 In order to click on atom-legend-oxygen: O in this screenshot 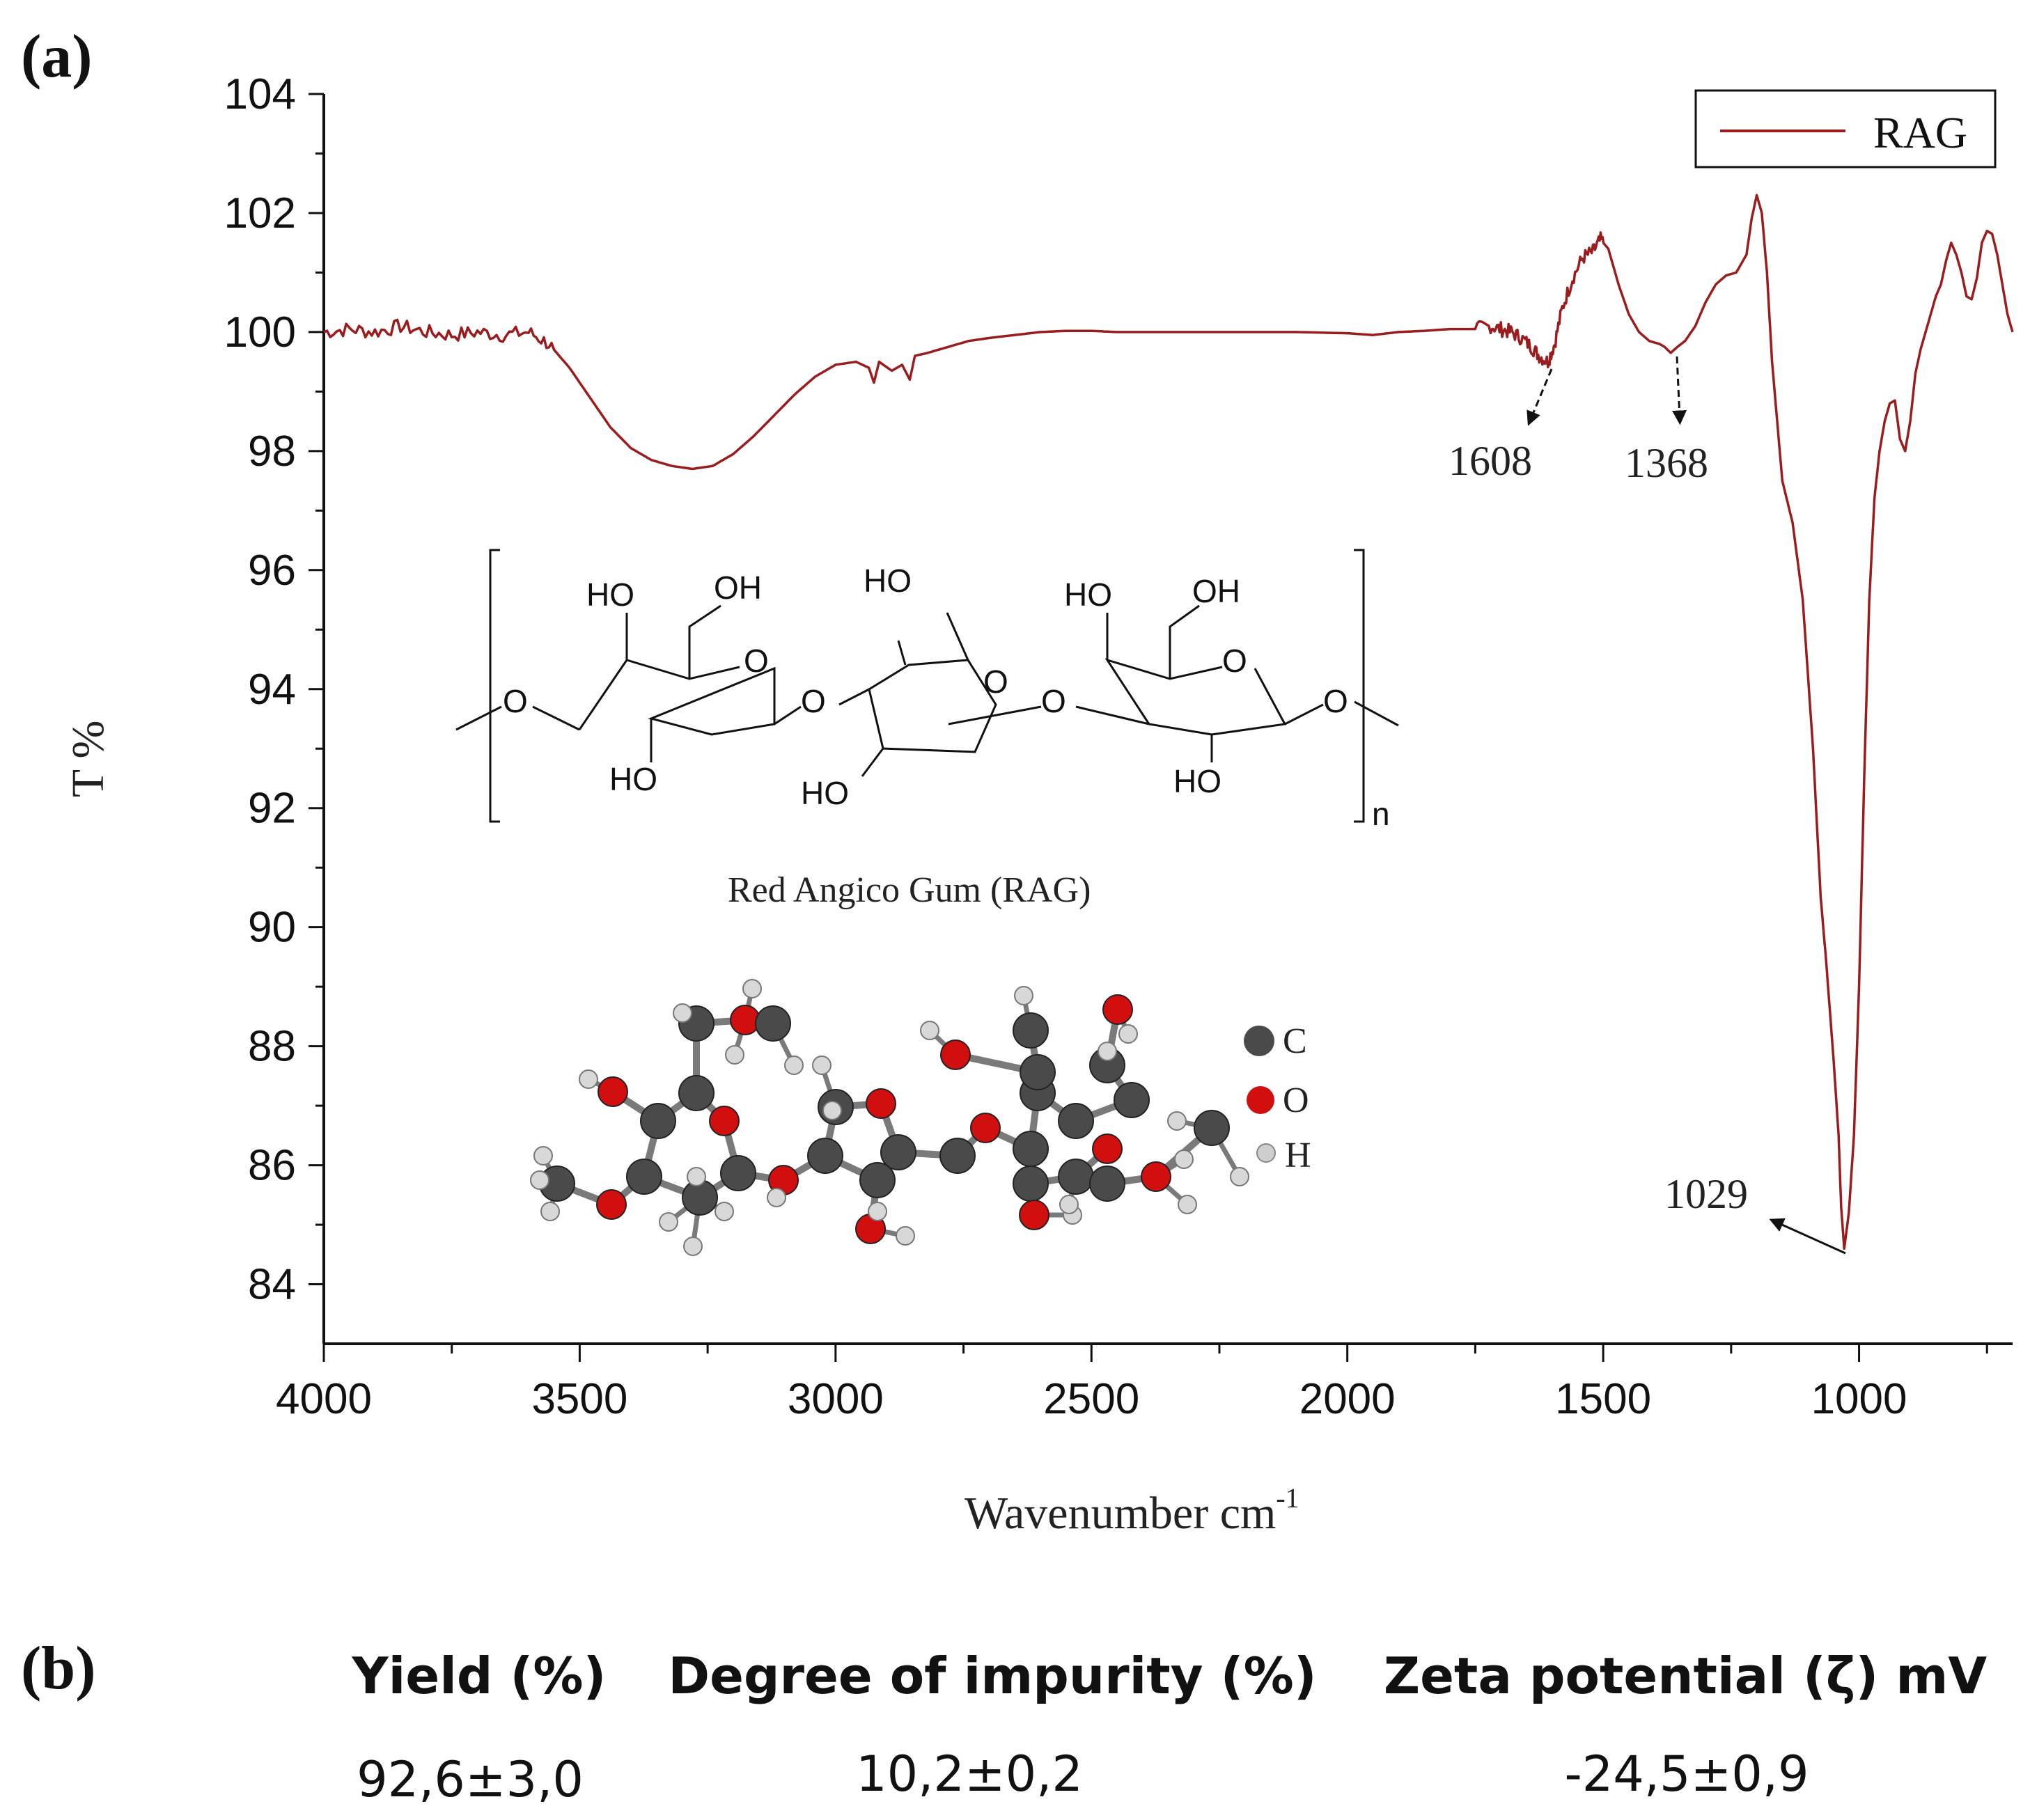, I will do `click(1296, 1100)`.